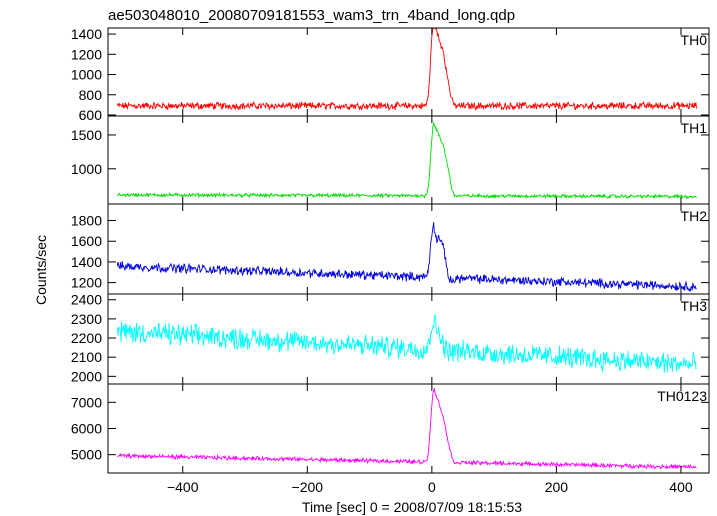  What do you see at coordinates (91, 115) in the screenshot?
I see `y-tick-label: 600` at bounding box center [91, 115].